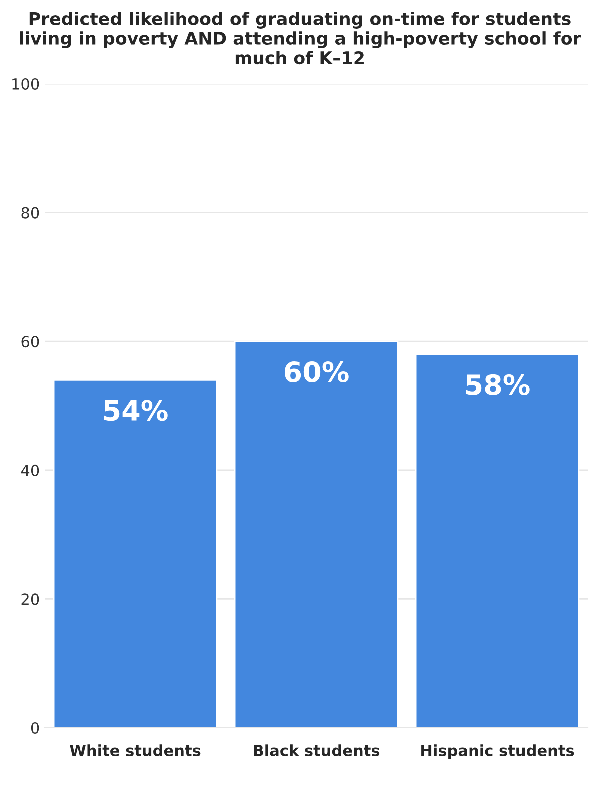 This screenshot has width=600, height=800. What do you see at coordinates (26, 84) in the screenshot?
I see `y-tick-label: 100` at bounding box center [26, 84].